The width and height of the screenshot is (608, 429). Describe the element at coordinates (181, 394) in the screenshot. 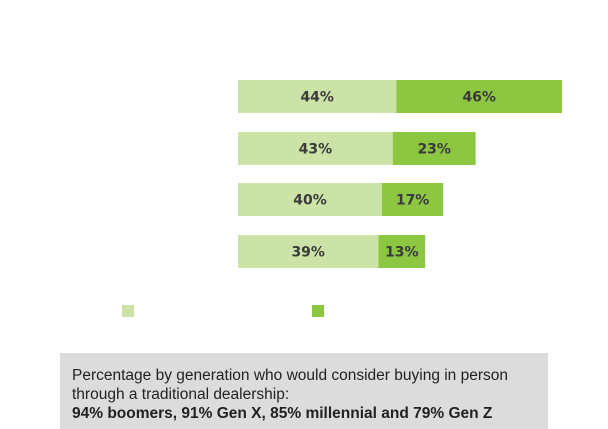

I see `caption-line-2: through a traditional dealership:` at that location.